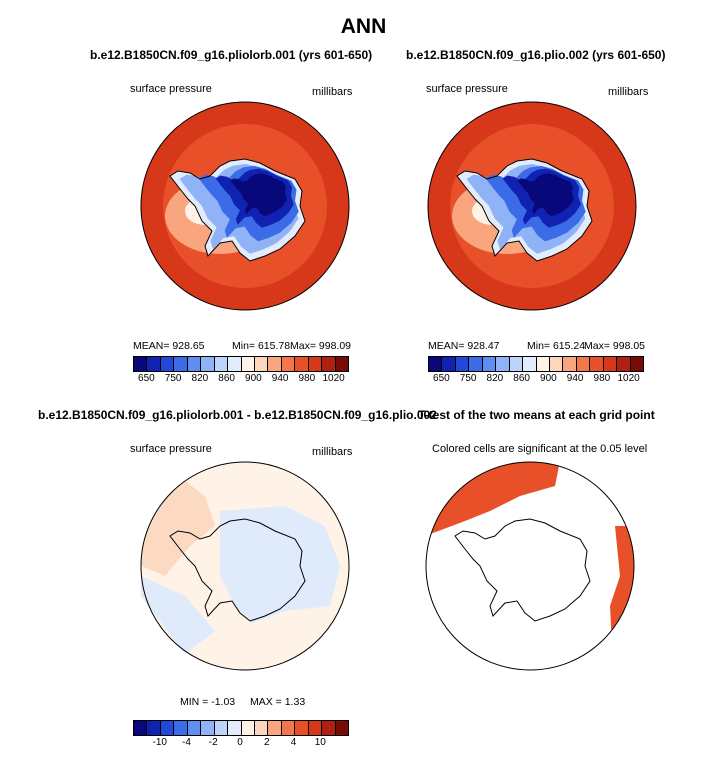 The width and height of the screenshot is (727, 778). I want to click on panel1-colorbar, so click(241, 364).